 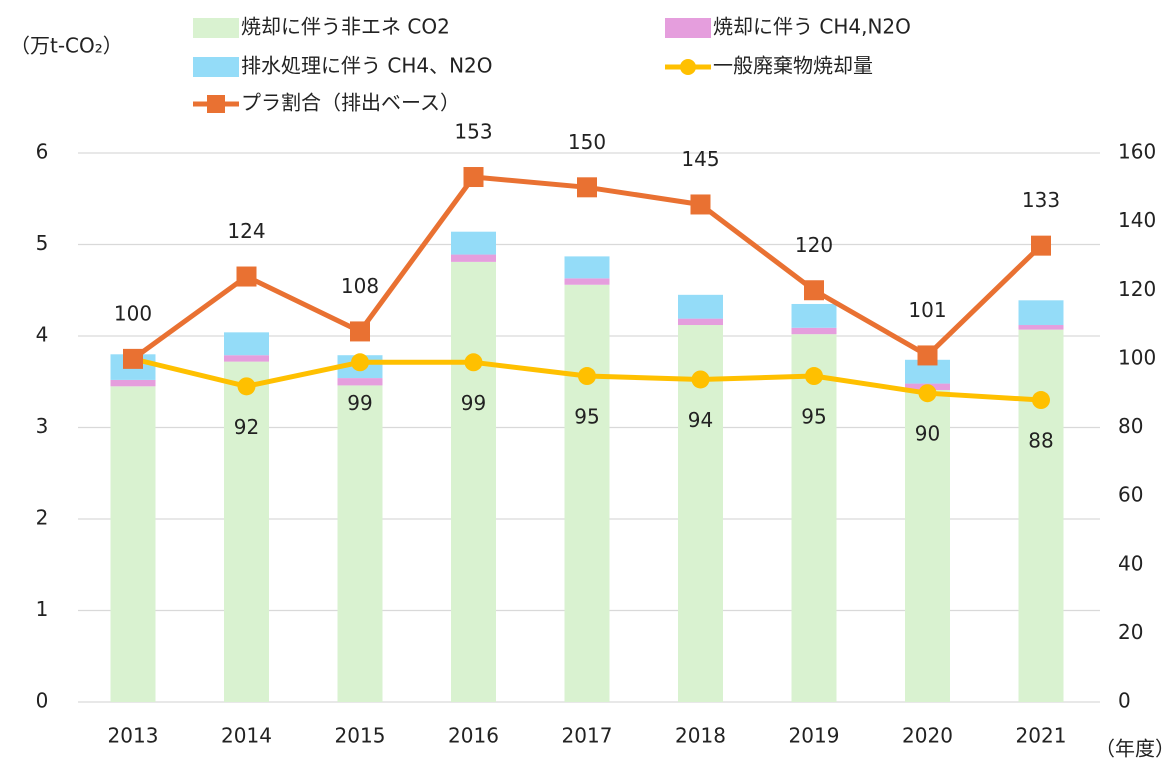 What do you see at coordinates (42, 426) in the screenshot?
I see `y-tick-label: 3` at bounding box center [42, 426].